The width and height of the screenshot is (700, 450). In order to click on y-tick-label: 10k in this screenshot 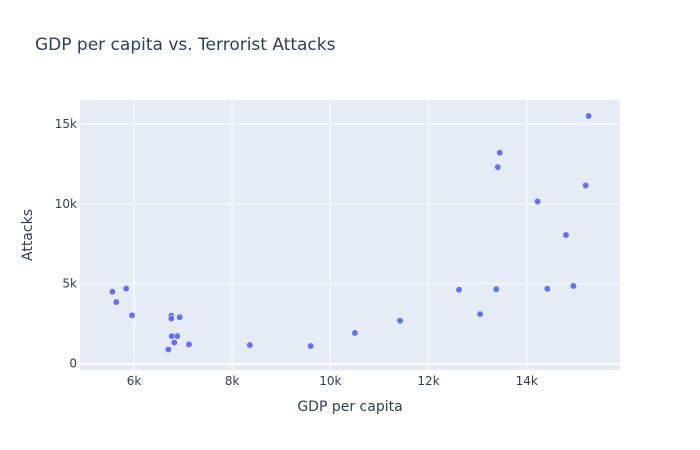, I will do `click(66, 204)`.